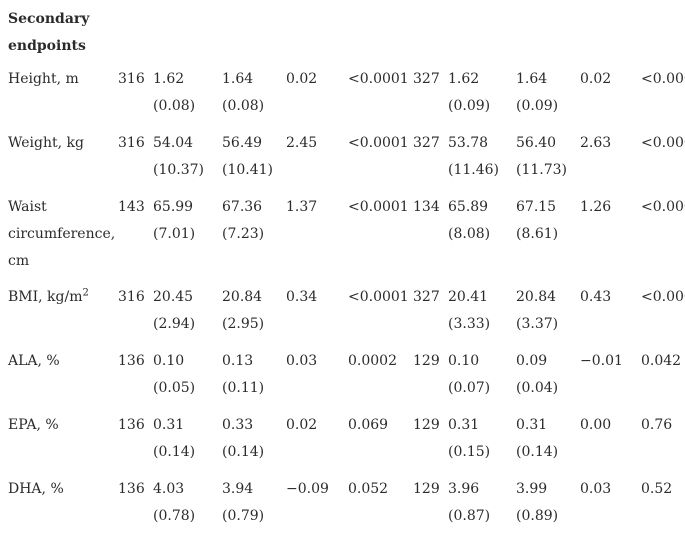  What do you see at coordinates (469, 388) in the screenshot?
I see `sd-value: (0.07)` at bounding box center [469, 388].